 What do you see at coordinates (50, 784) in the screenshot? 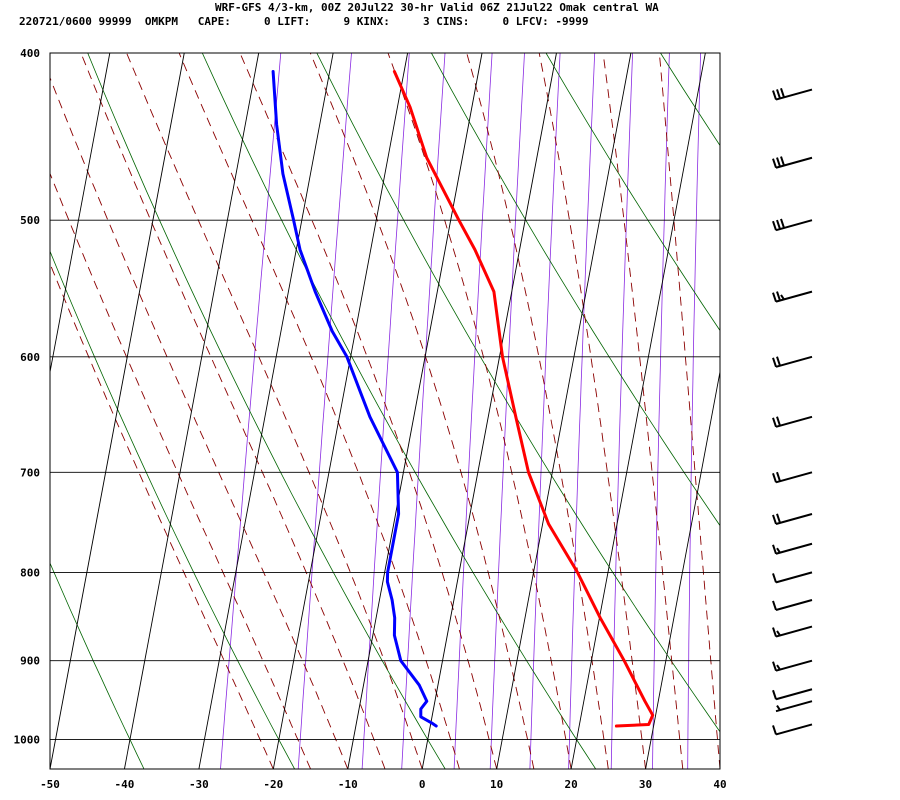
I see `temperature-tick-label: -50` at bounding box center [50, 784].